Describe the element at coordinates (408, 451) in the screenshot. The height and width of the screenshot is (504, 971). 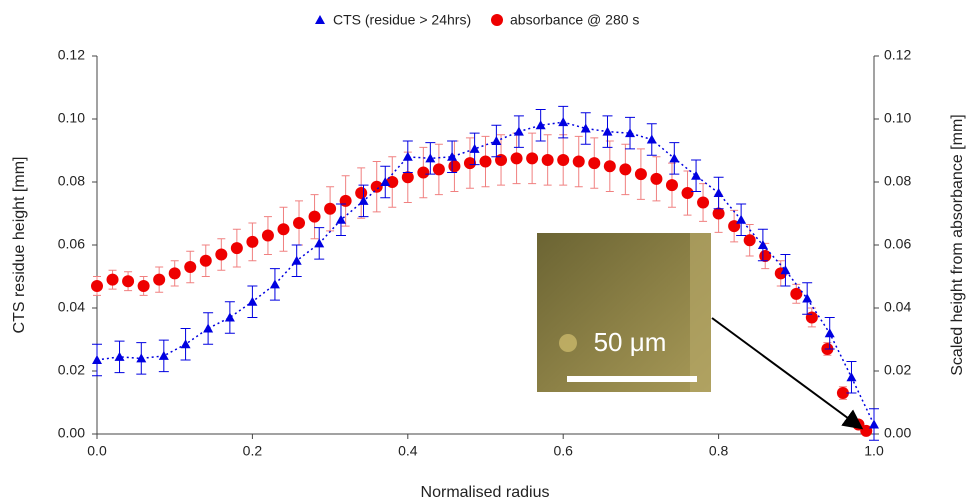
I see `x-tick-label: 0.4` at that location.